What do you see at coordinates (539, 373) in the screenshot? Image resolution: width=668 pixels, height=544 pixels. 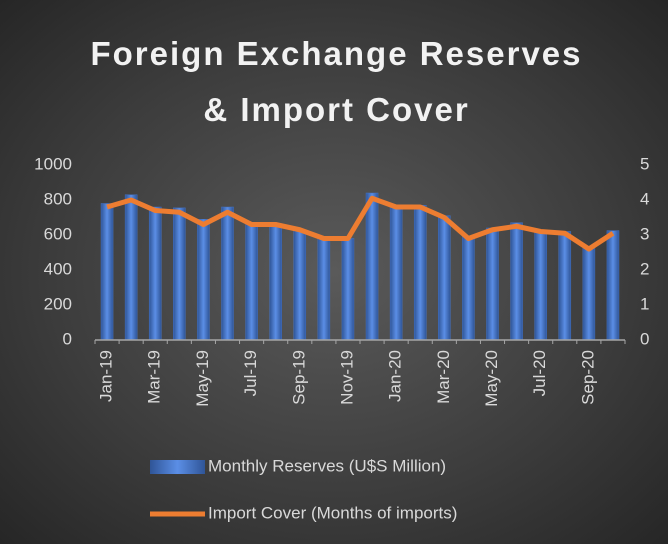 I see `x-tick-label: Jul-20` at bounding box center [539, 373].